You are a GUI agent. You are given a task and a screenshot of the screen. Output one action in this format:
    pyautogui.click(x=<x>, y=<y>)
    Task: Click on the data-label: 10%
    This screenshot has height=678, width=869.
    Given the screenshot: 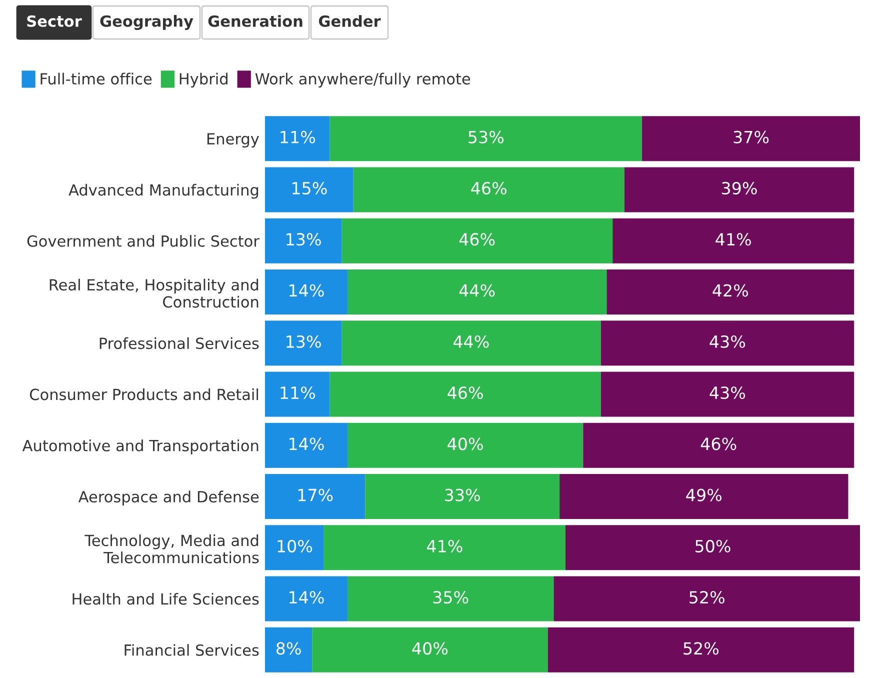 What is the action you would take?
    pyautogui.click(x=295, y=546)
    